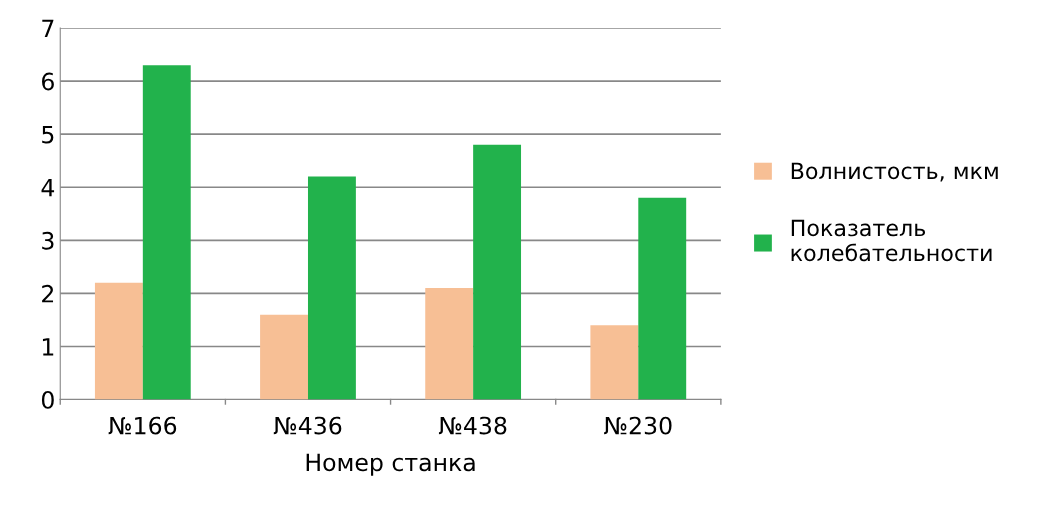  I want to click on y-tick-label: 1, so click(48, 347).